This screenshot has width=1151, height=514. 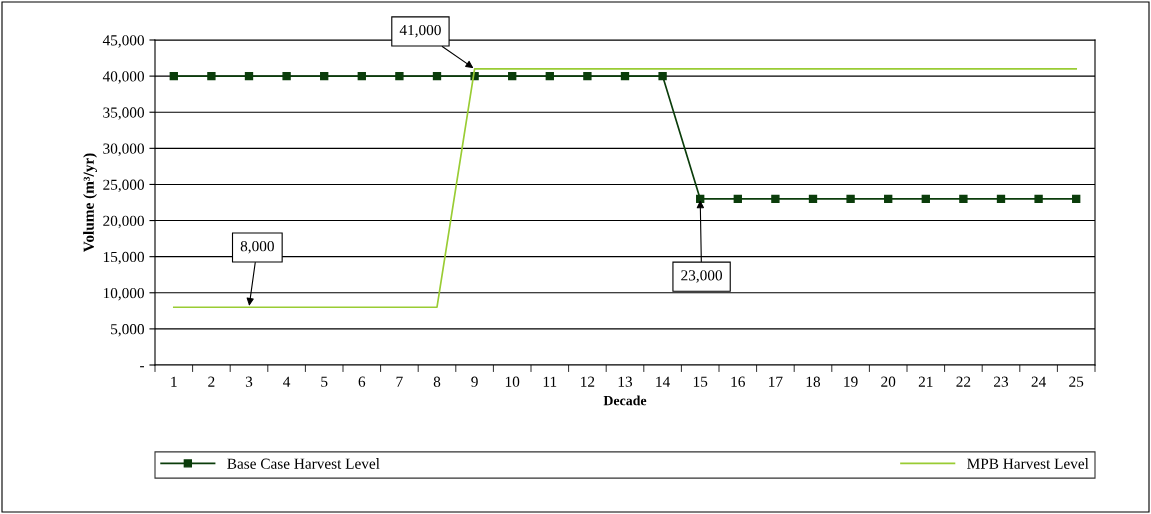 I want to click on x-tick-label: 3, so click(x=249, y=381).